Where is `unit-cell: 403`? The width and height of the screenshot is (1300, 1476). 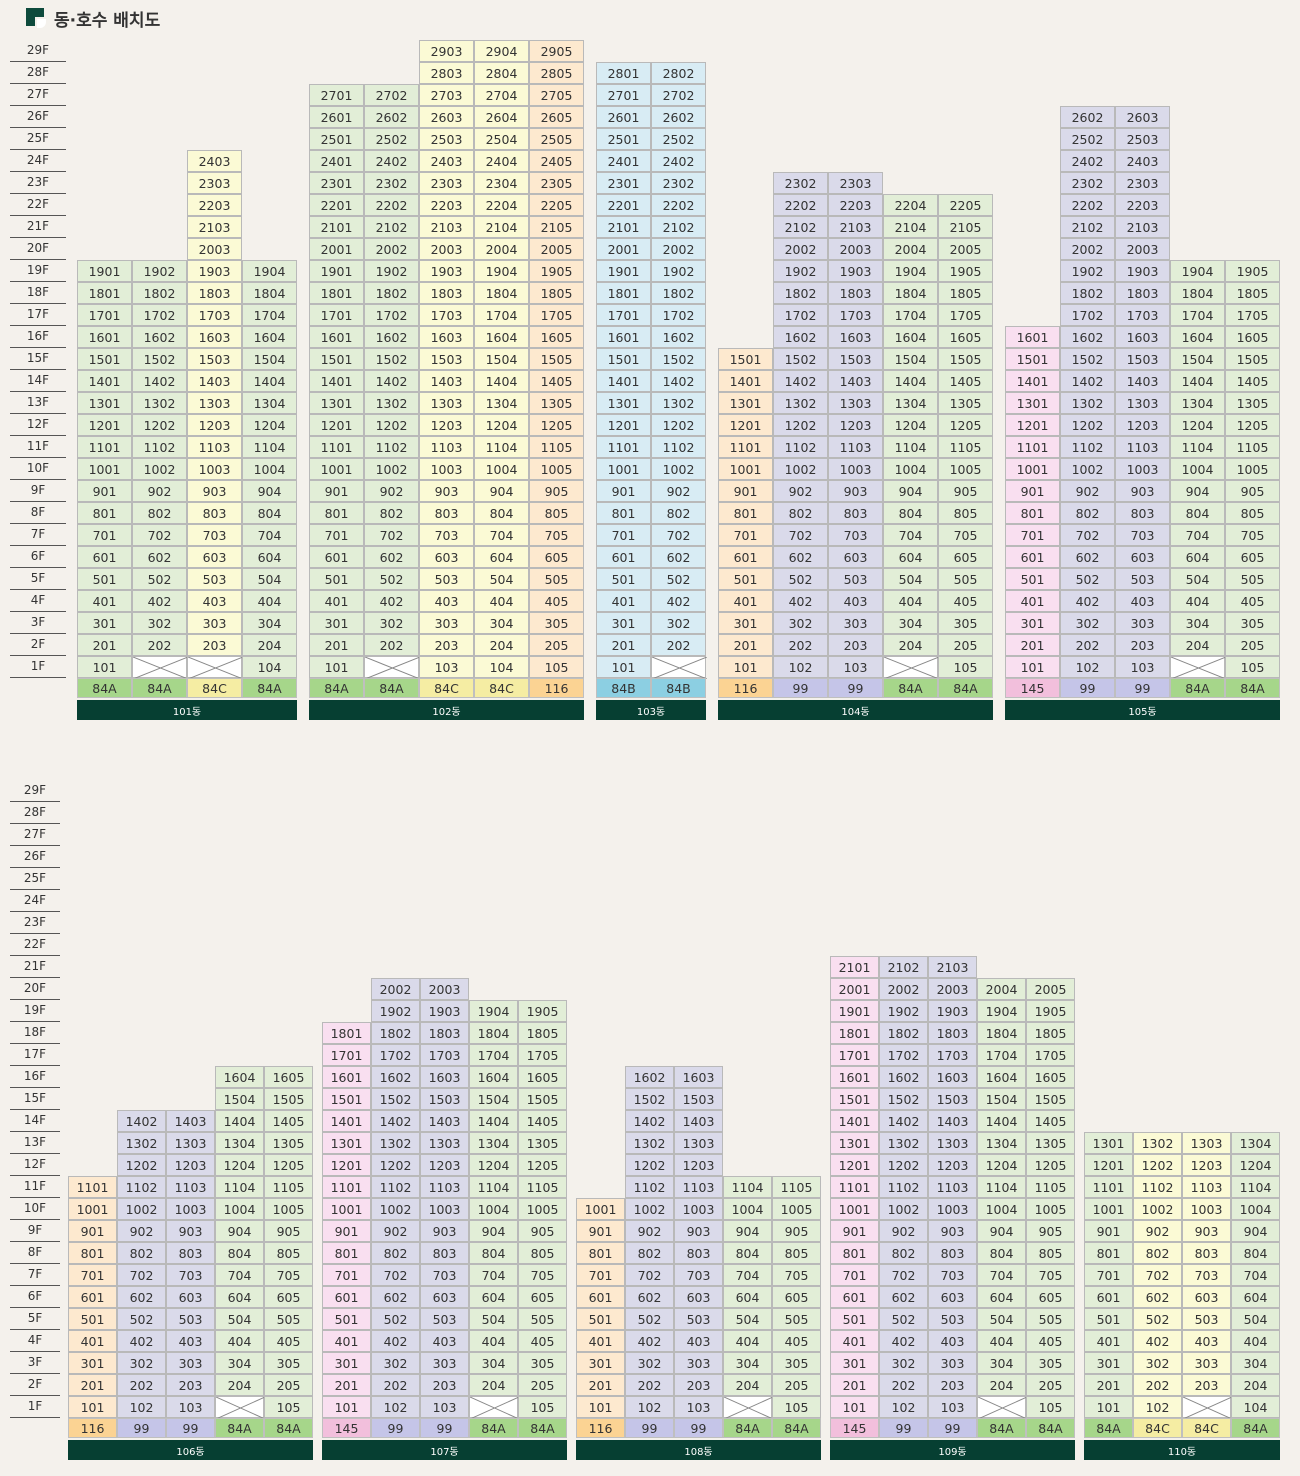 unit-cell: 403 is located at coordinates (446, 601).